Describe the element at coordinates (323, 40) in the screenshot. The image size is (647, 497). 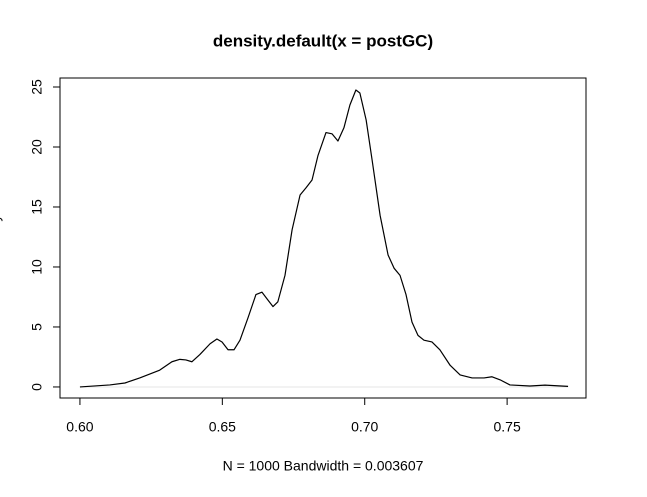
I see `chart-title: density.default(x = postGC)` at that location.